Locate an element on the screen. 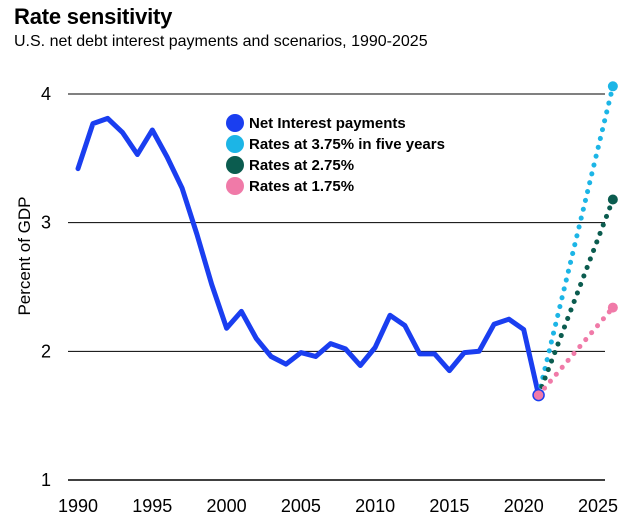  x-tick-label: 2020 is located at coordinates (524, 506).